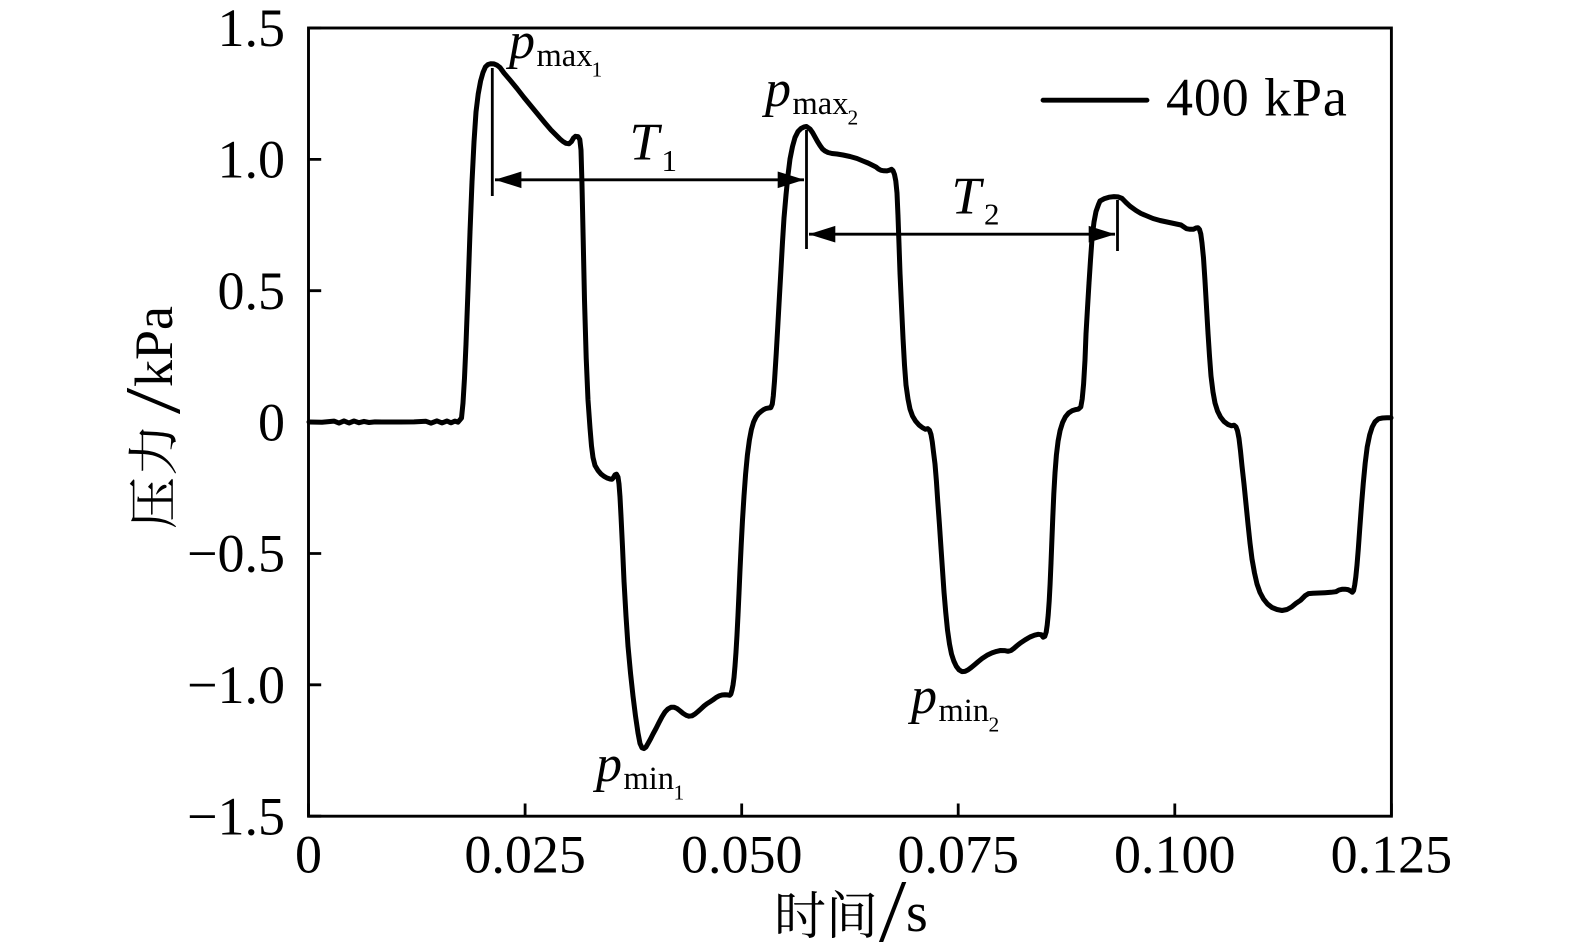 This screenshot has width=1575, height=947. Describe the element at coordinates (917, 913) in the screenshot. I see `svg-text: s` at that location.